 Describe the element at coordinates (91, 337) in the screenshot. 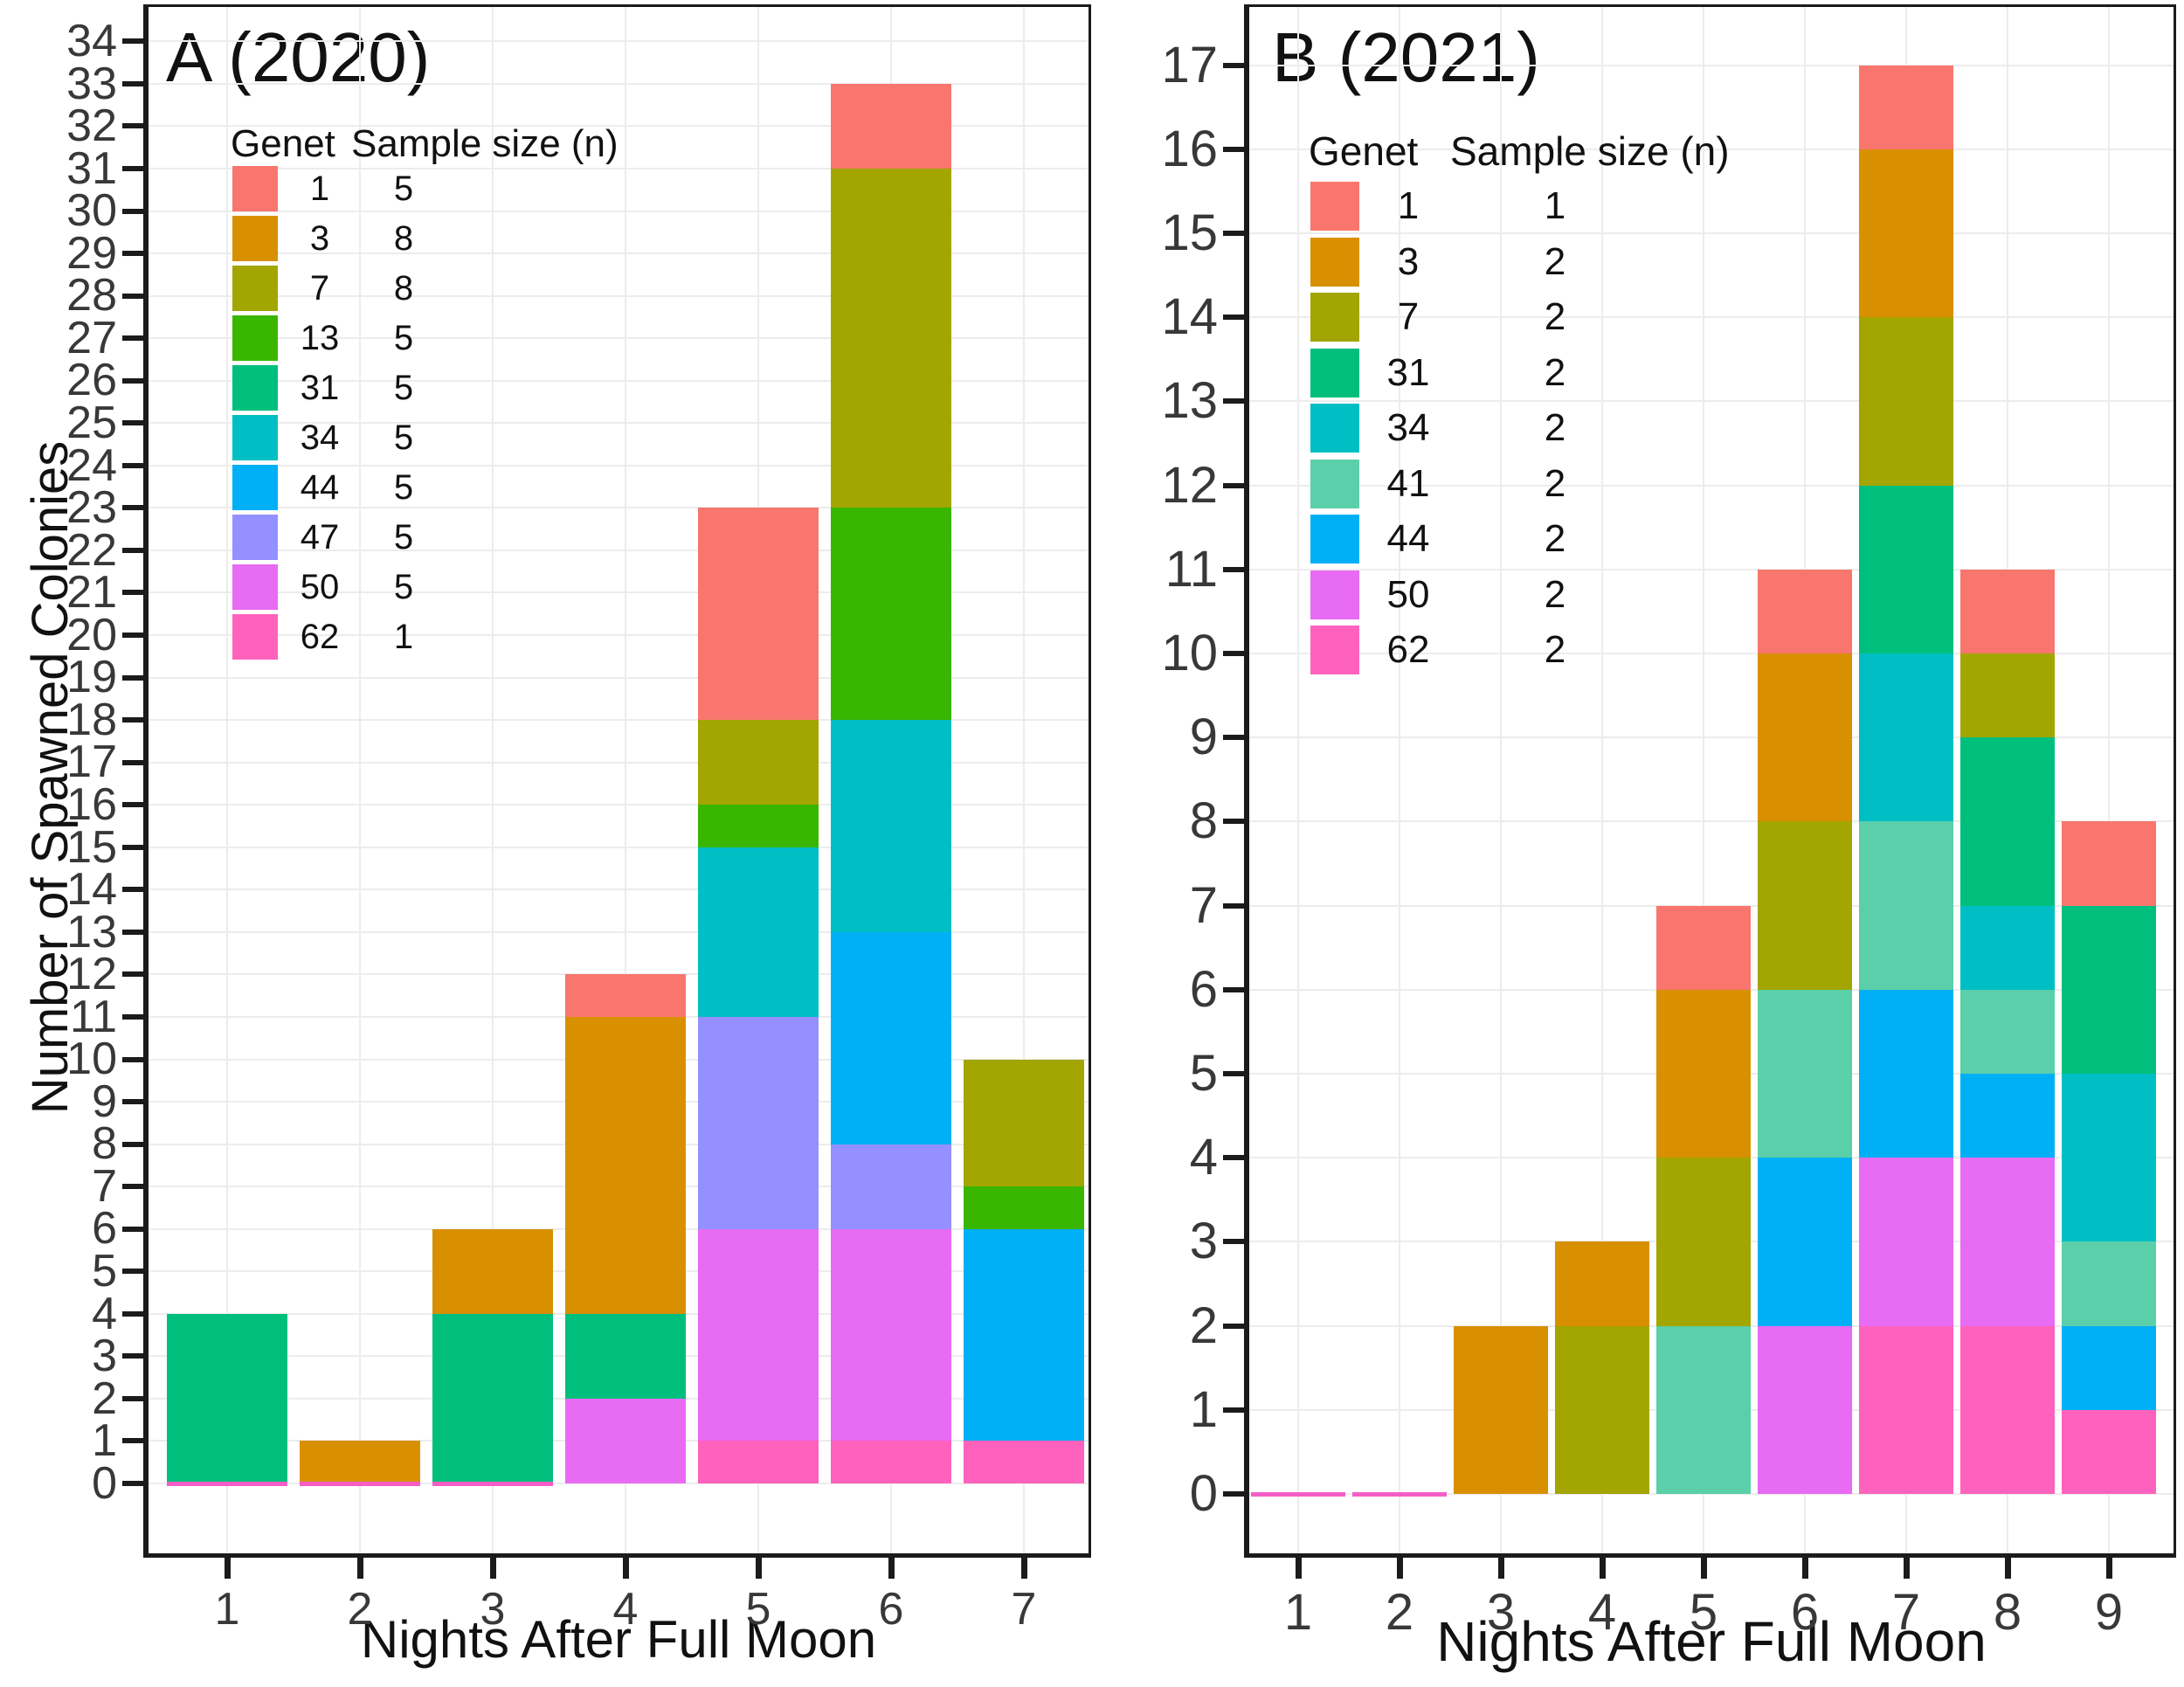

I see `y-tick-label: 27` at that location.